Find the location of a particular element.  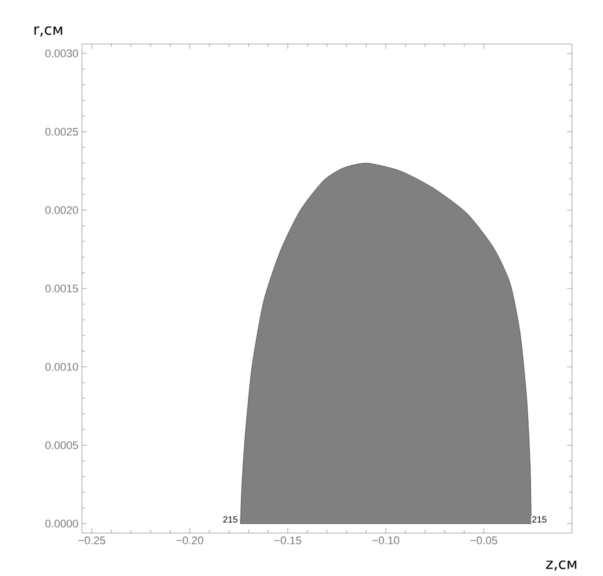

x-tick-label: −0.15 is located at coordinates (288, 540).